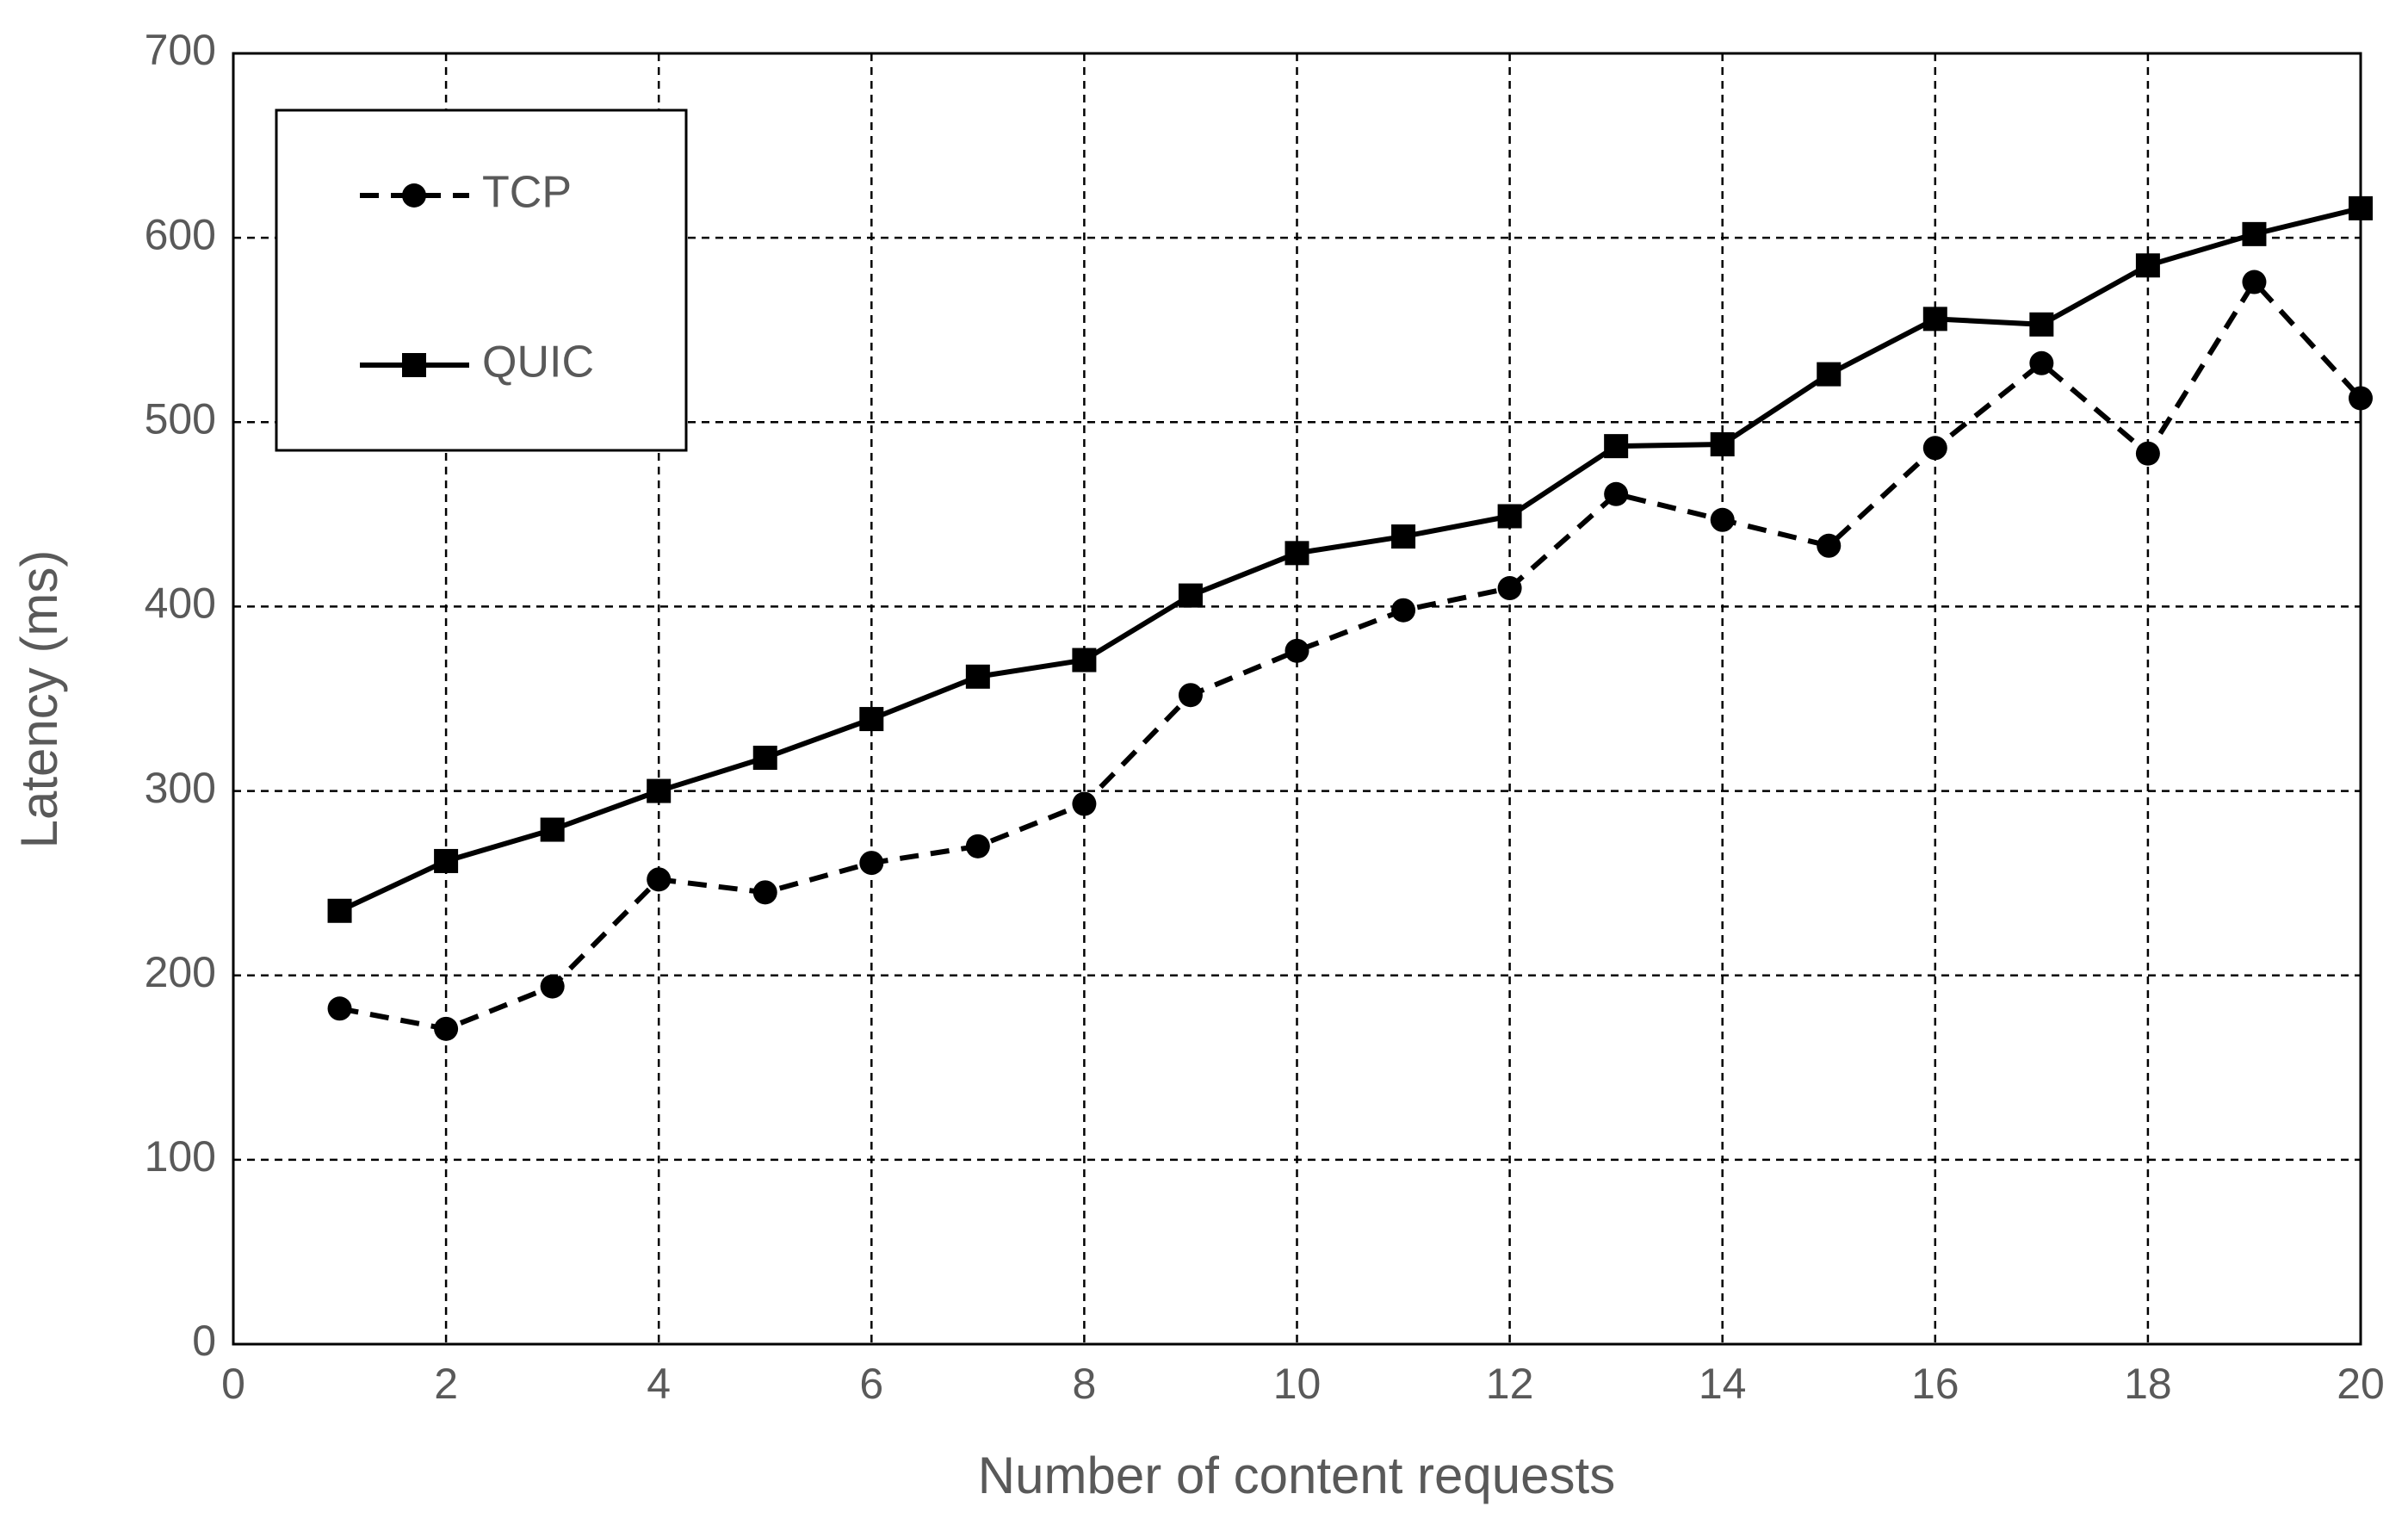  What do you see at coordinates (180, 234) in the screenshot?
I see `y-tick-label: 600` at bounding box center [180, 234].